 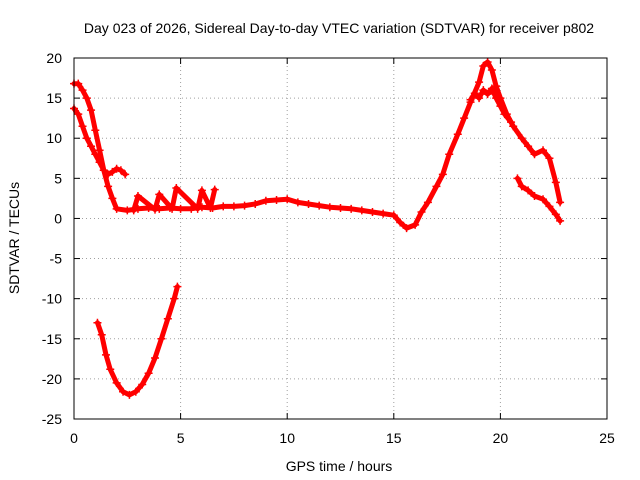 I want to click on x-tick-label: 10, so click(x=287, y=438).